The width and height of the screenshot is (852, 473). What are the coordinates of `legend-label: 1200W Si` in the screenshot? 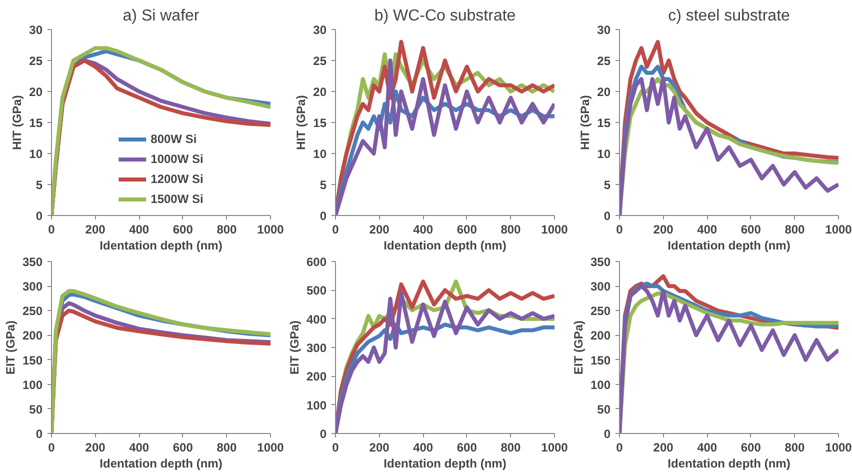 It's located at (177, 179).